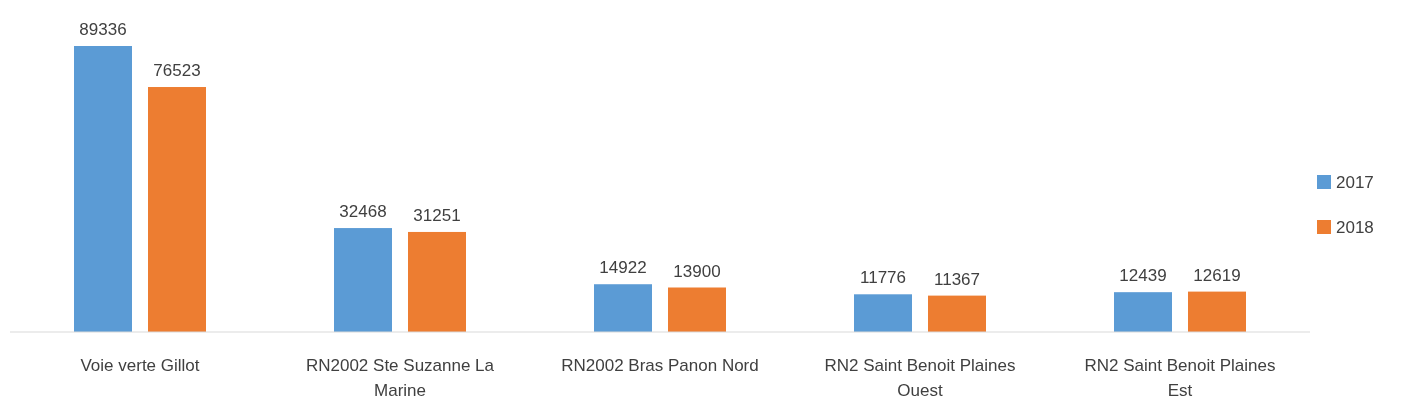 The height and width of the screenshot is (403, 1423). I want to click on legend-label: 2017, so click(1355, 182).